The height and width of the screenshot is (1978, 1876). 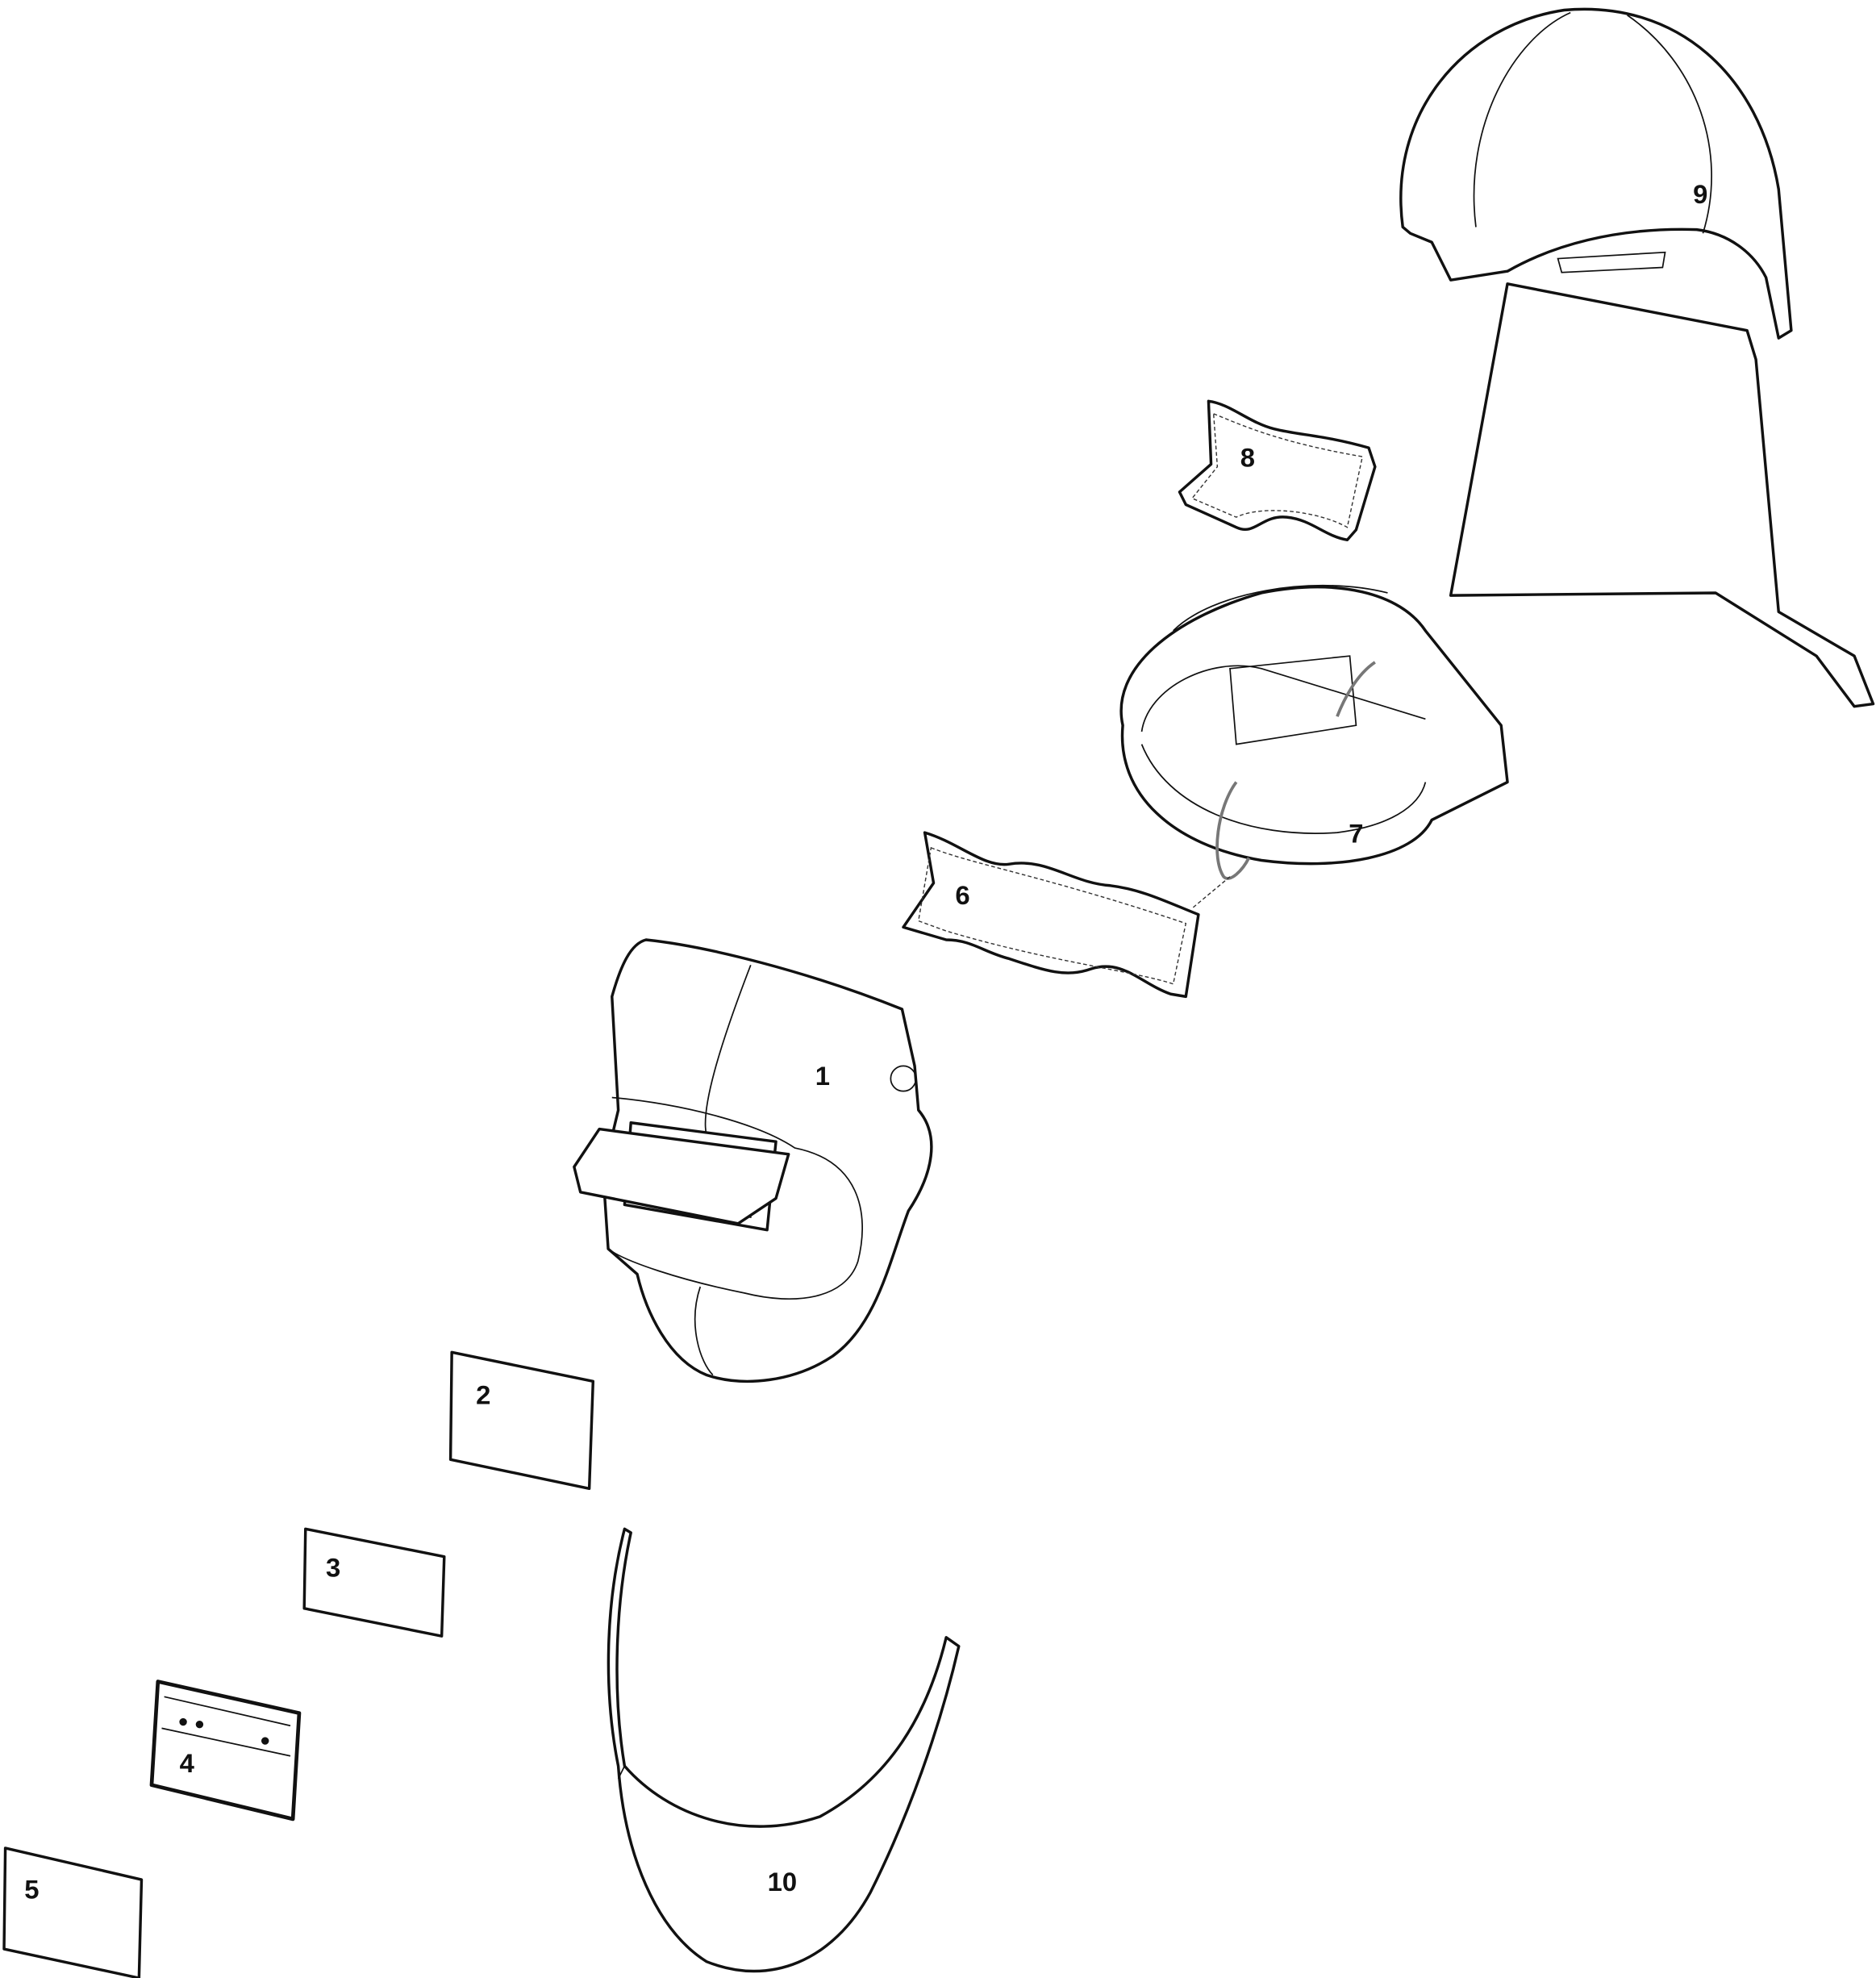 What do you see at coordinates (1051, 915) in the screenshot?
I see `part-6-sweatband` at bounding box center [1051, 915].